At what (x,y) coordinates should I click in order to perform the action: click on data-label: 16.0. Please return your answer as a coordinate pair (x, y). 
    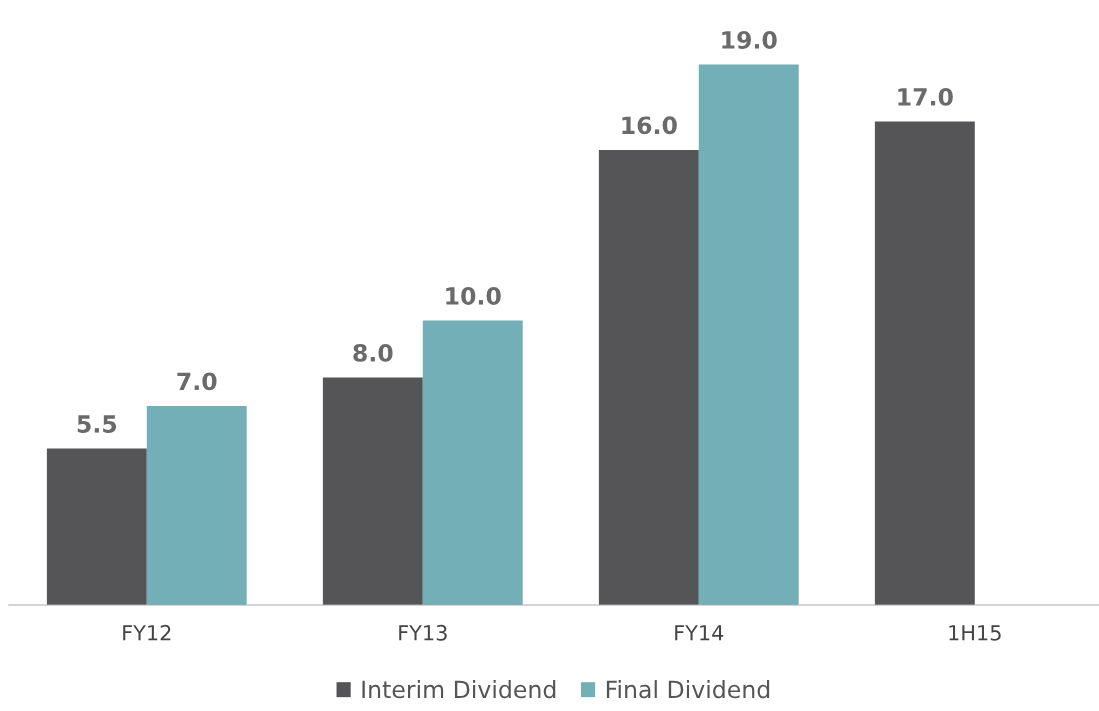
    Looking at the image, I should click on (649, 125).